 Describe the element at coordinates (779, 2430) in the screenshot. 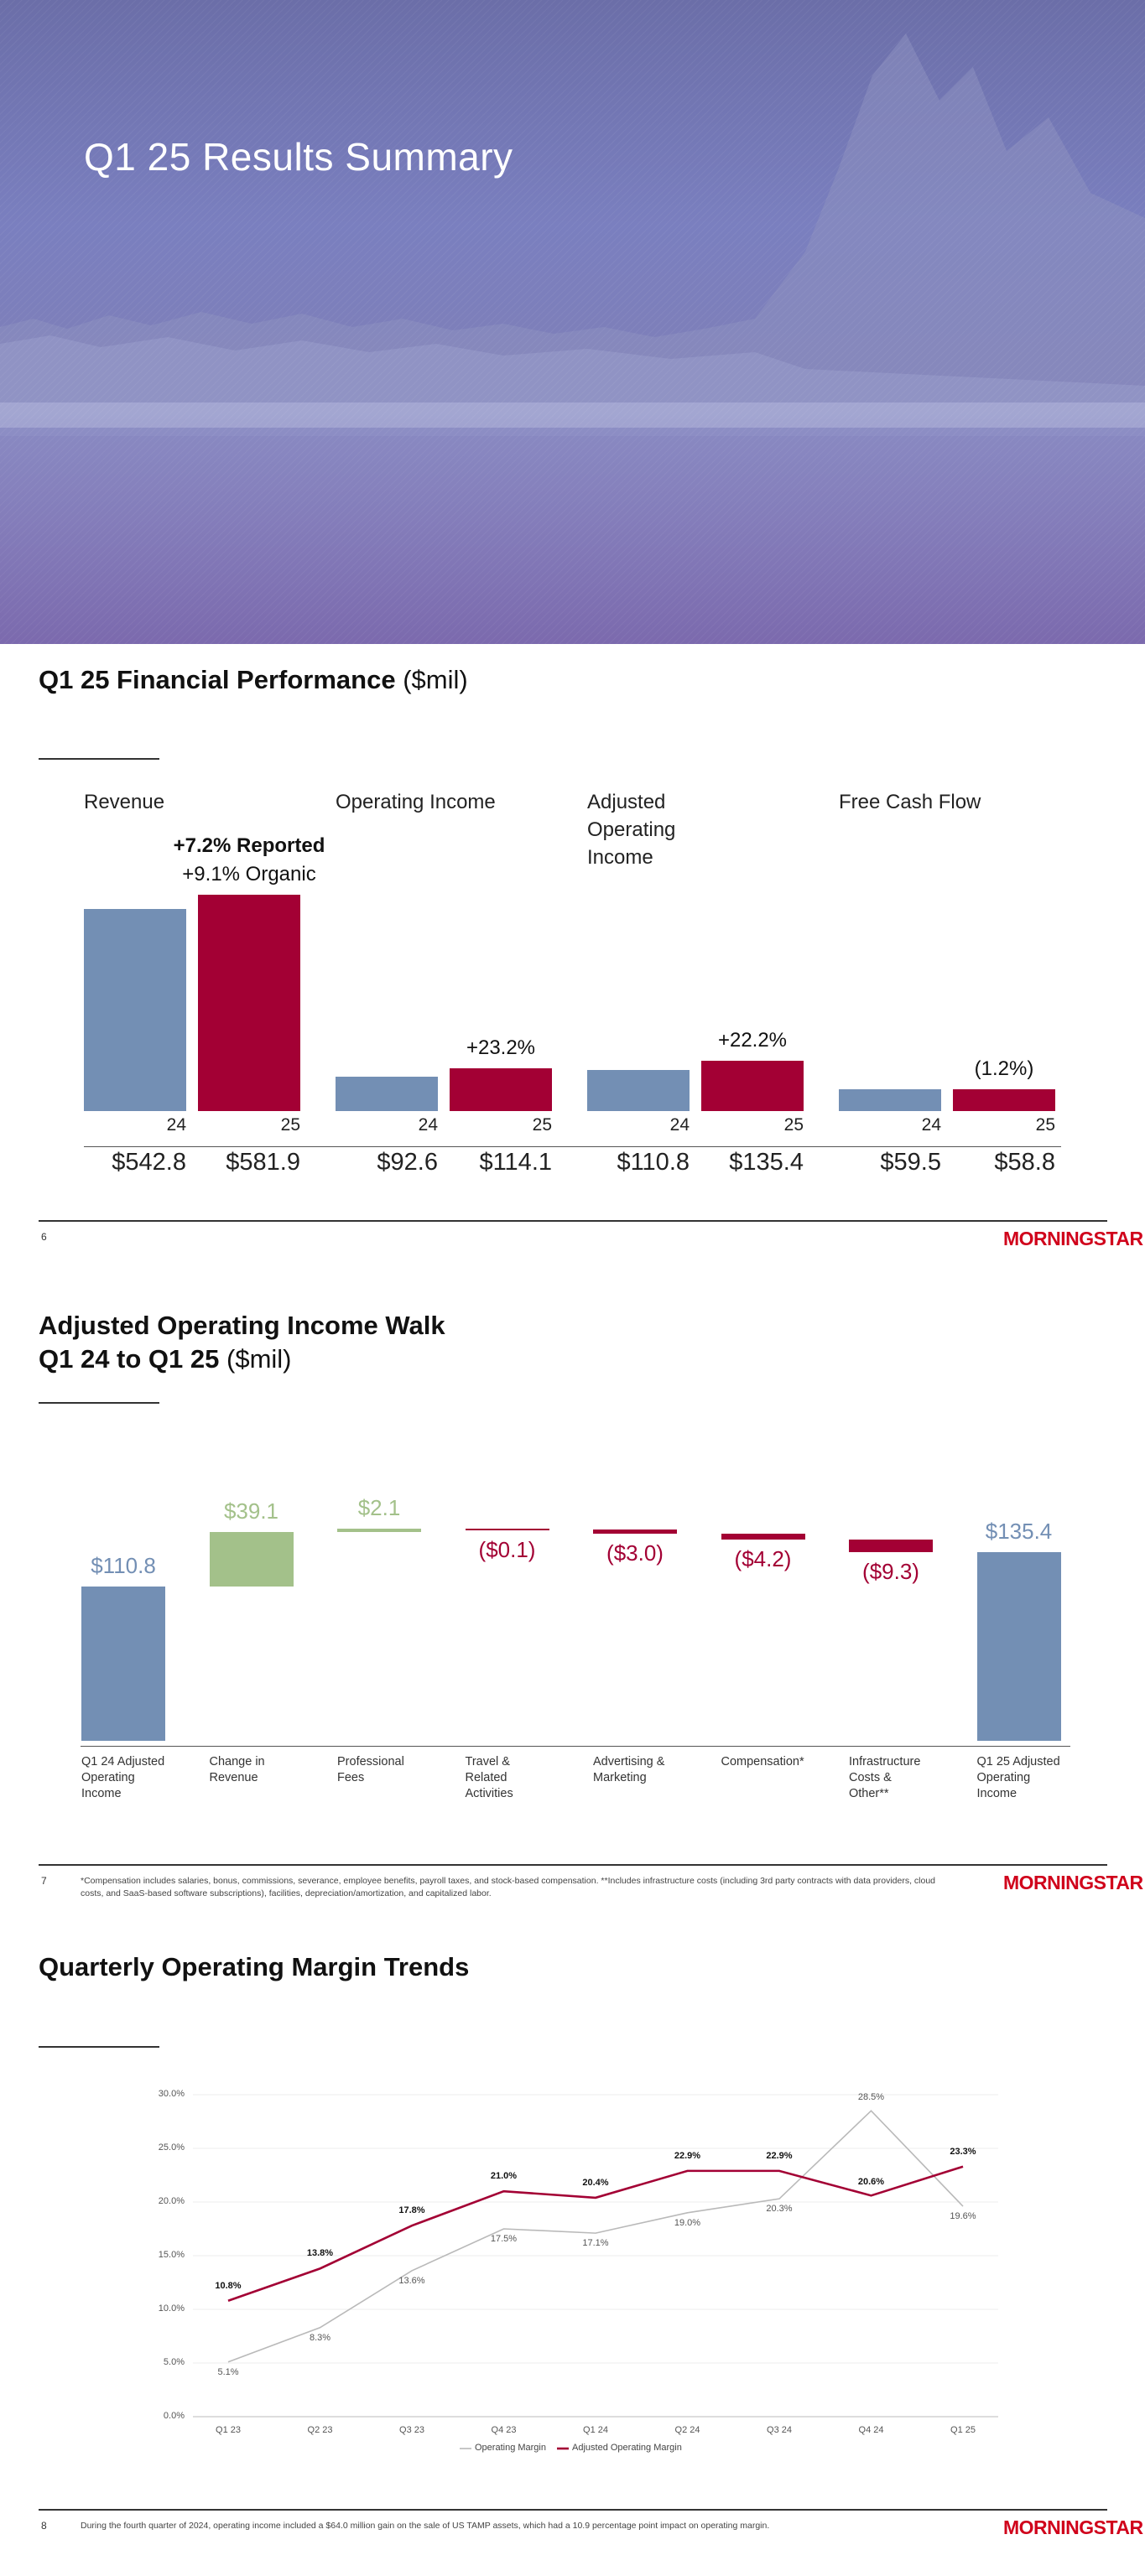

I see `x-tick-label: Q3 24` at that location.